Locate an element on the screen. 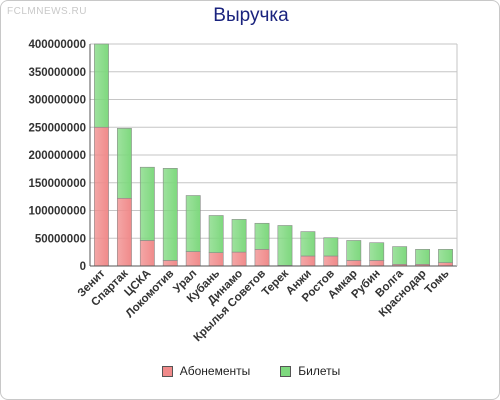 The image size is (500, 400). x-tick-label-15: Томь is located at coordinates (437, 282).